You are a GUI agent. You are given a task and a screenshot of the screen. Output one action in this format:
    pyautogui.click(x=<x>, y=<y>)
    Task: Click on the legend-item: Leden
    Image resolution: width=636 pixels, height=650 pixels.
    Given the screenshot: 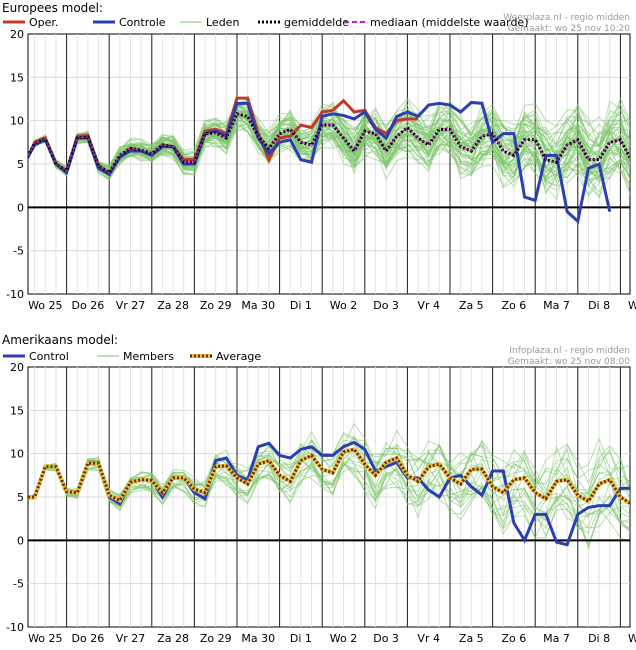 What is the action you would take?
    pyautogui.click(x=209, y=22)
    